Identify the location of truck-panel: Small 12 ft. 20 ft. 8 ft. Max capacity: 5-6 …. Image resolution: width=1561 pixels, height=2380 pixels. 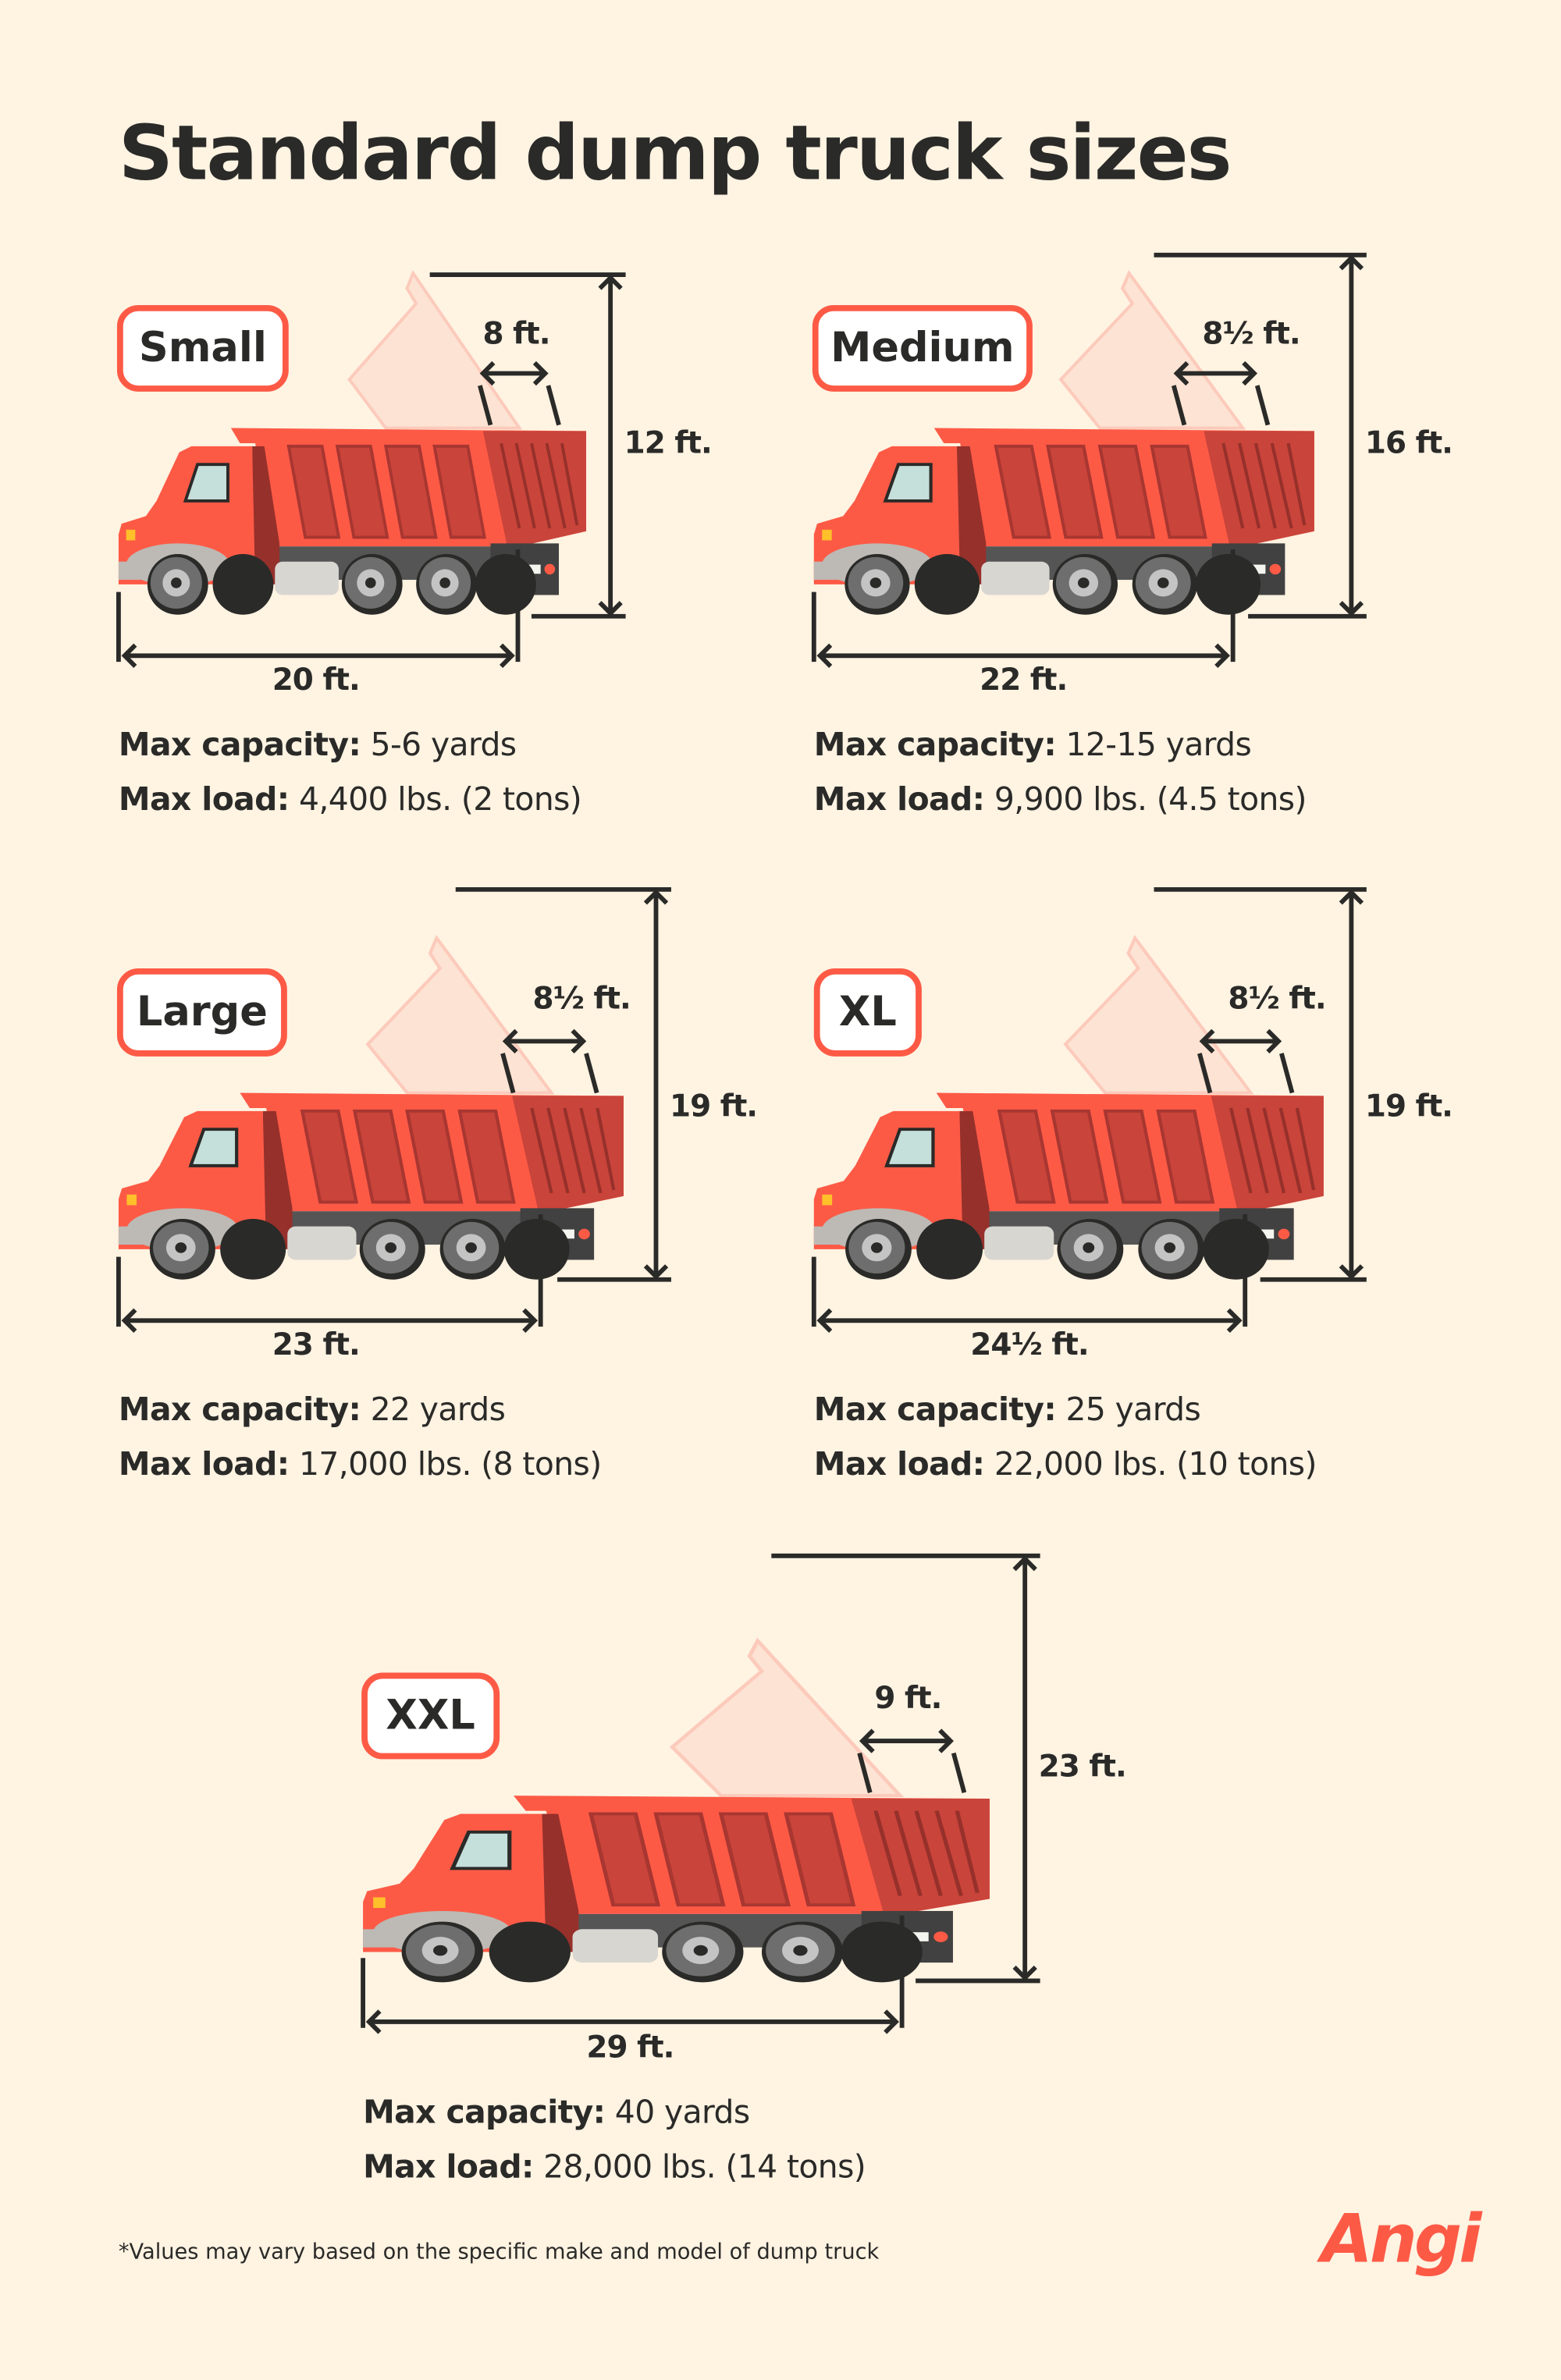
(414, 545).